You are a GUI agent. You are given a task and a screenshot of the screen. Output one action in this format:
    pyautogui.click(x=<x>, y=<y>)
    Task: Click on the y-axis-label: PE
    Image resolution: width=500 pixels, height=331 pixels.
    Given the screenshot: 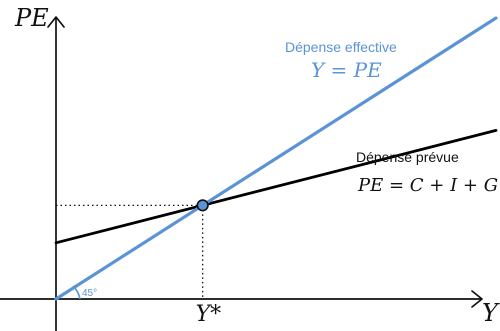 What is the action you would take?
    pyautogui.click(x=31, y=18)
    